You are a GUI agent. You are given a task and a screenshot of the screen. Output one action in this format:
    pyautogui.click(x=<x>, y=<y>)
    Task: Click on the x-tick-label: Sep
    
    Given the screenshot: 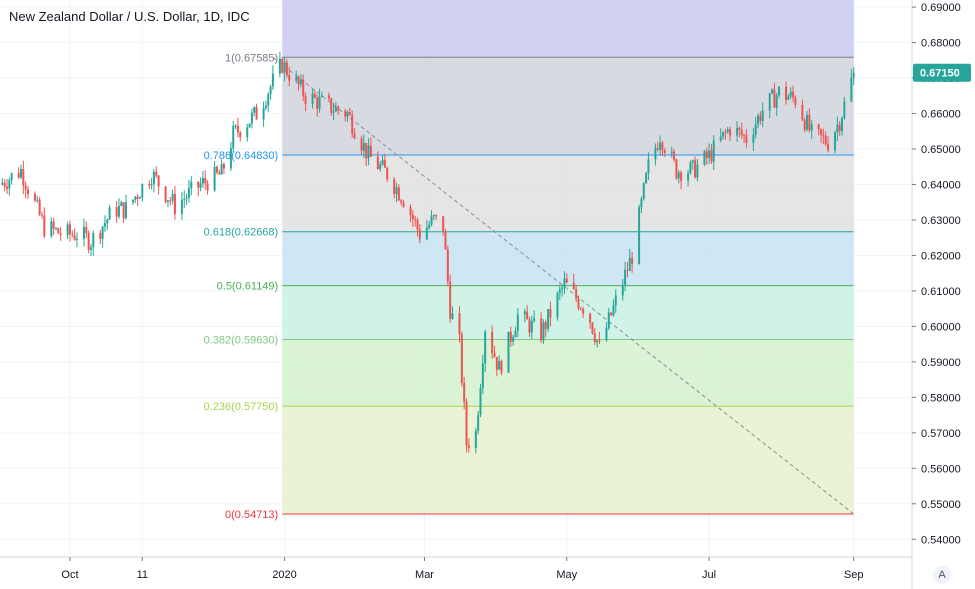 What is the action you would take?
    pyautogui.click(x=854, y=575)
    